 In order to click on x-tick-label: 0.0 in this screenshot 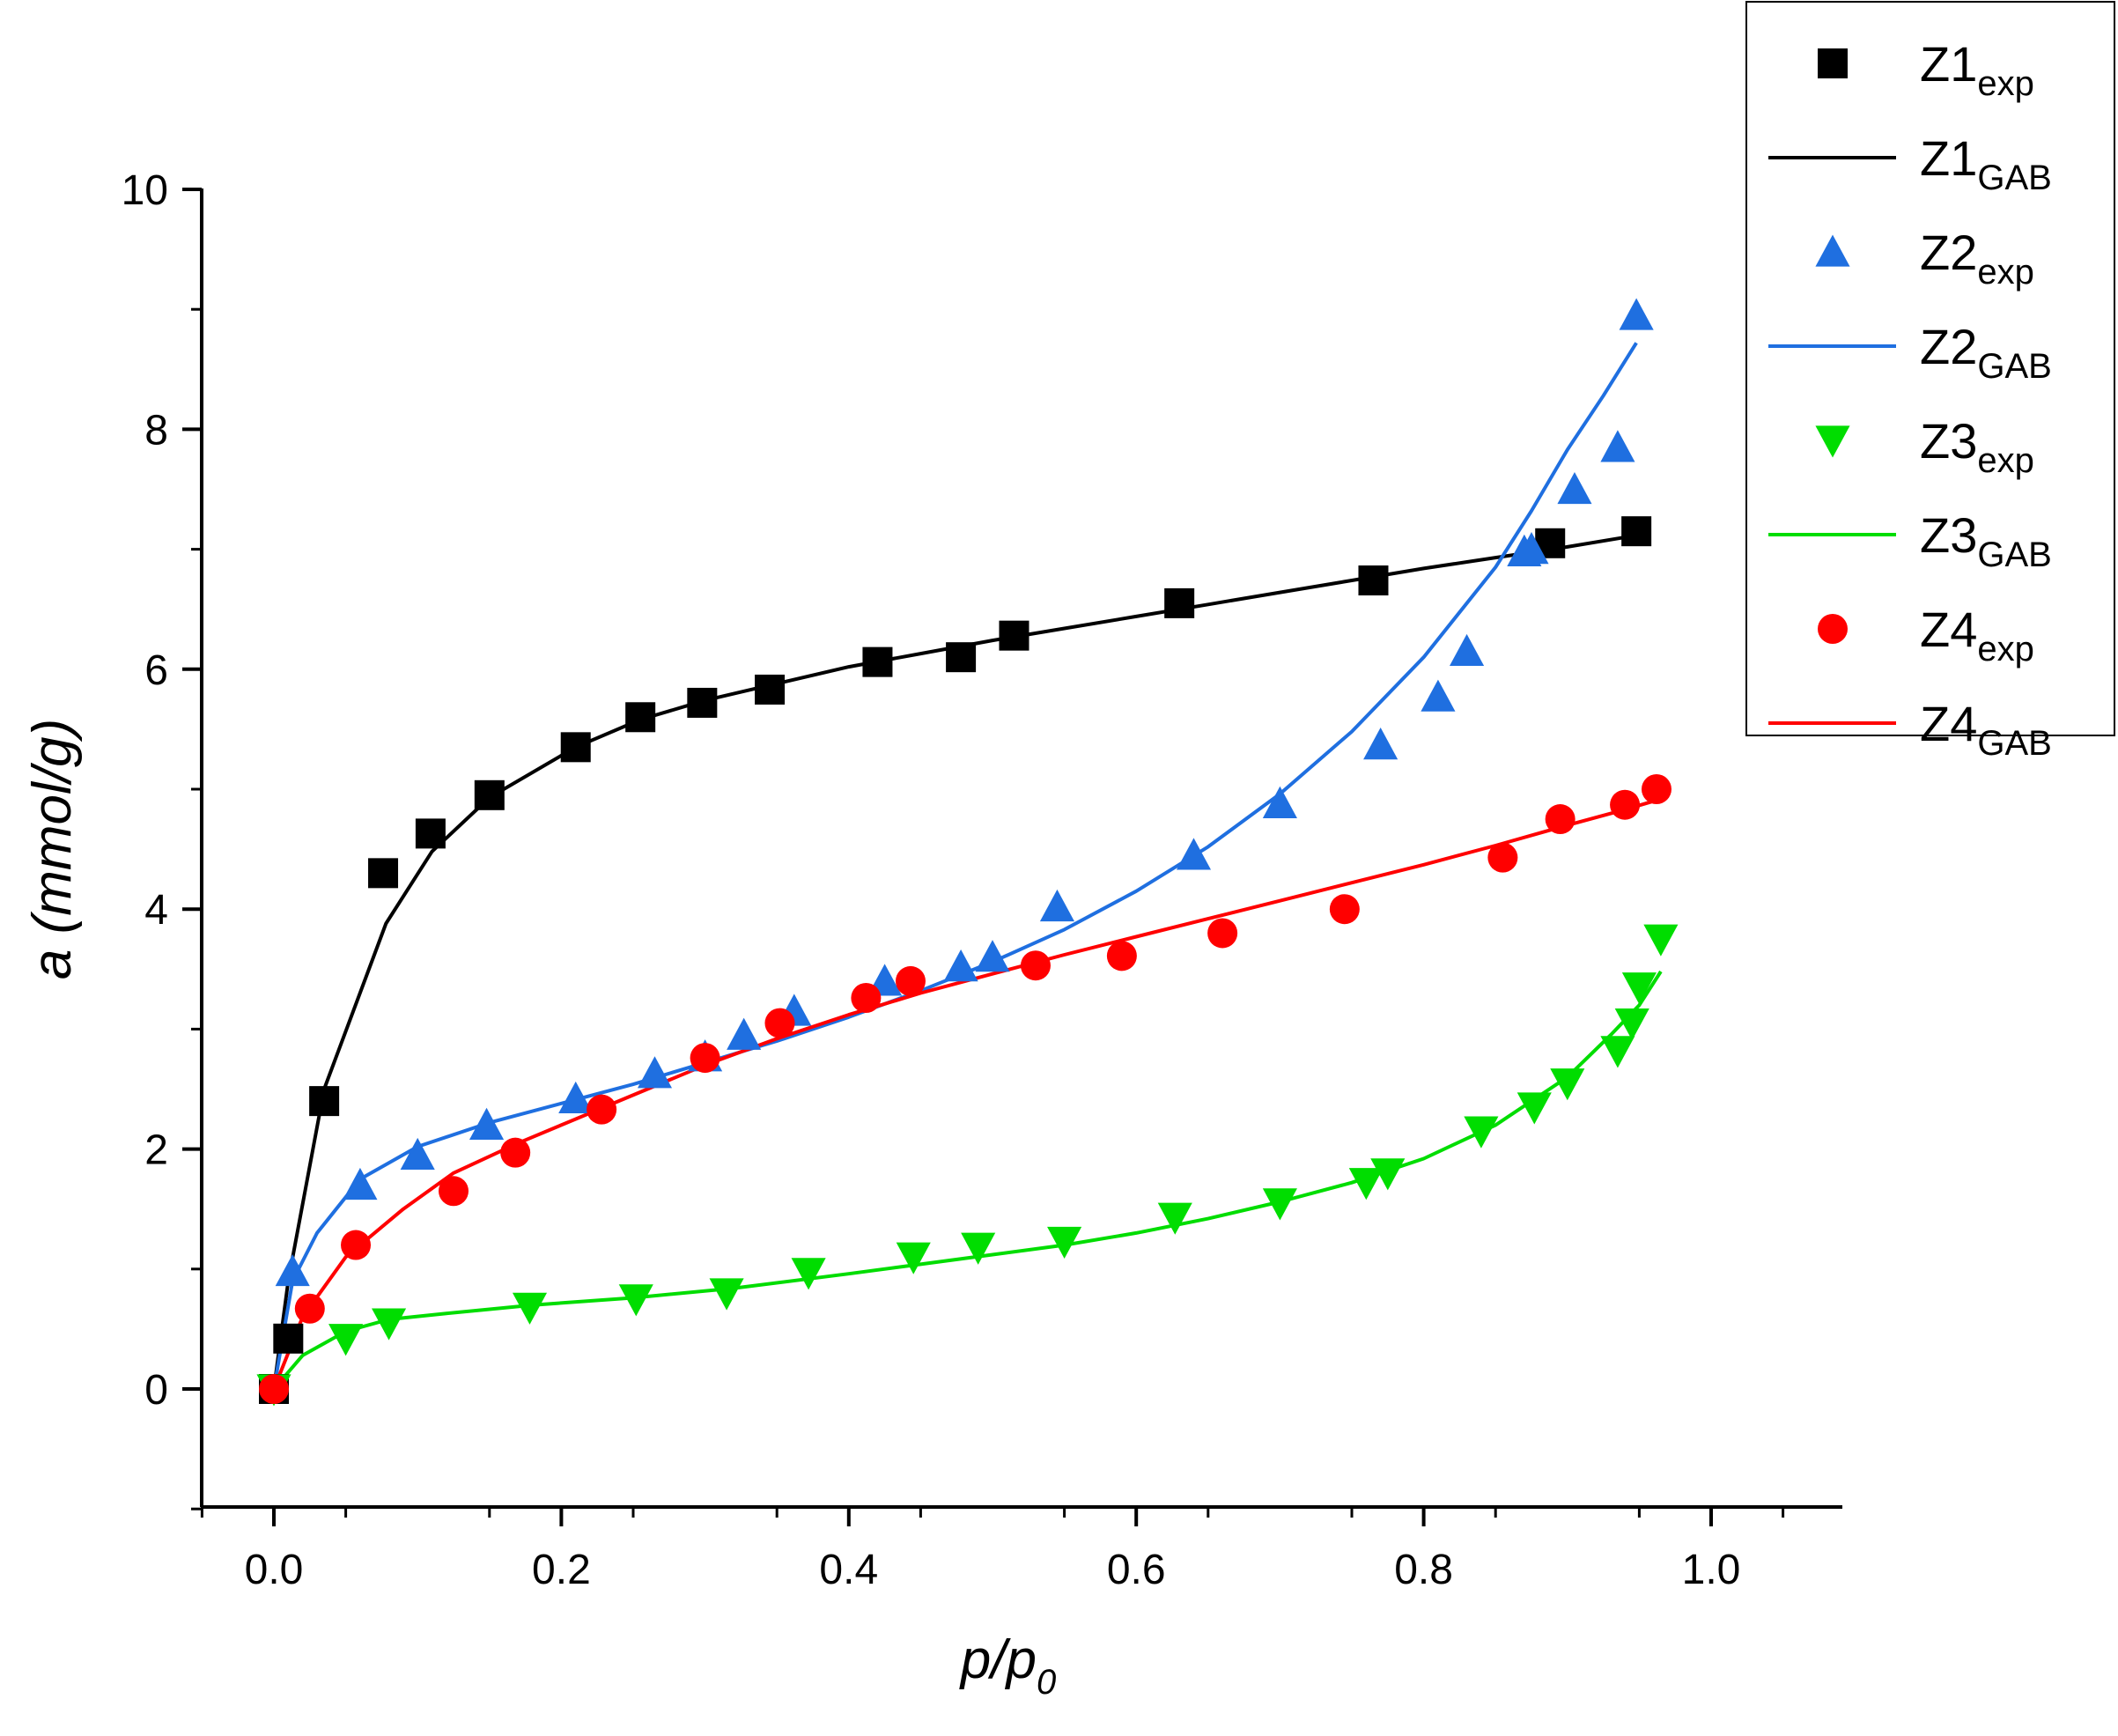, I will do `click(274, 1570)`.